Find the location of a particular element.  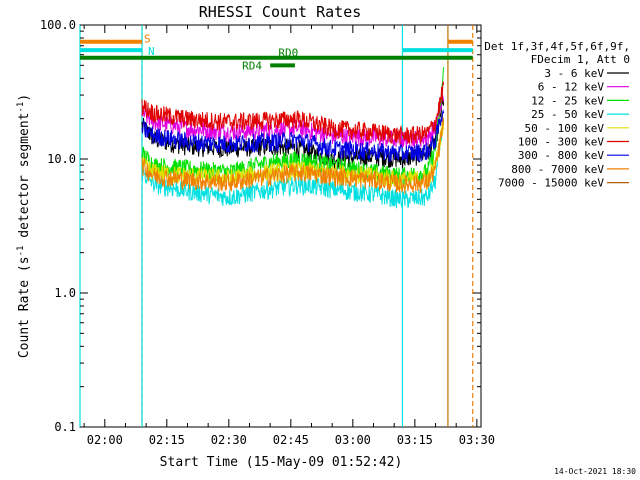

y-axis-label: Count Rate (s-1 detector segment-1) is located at coordinates (24, 226).